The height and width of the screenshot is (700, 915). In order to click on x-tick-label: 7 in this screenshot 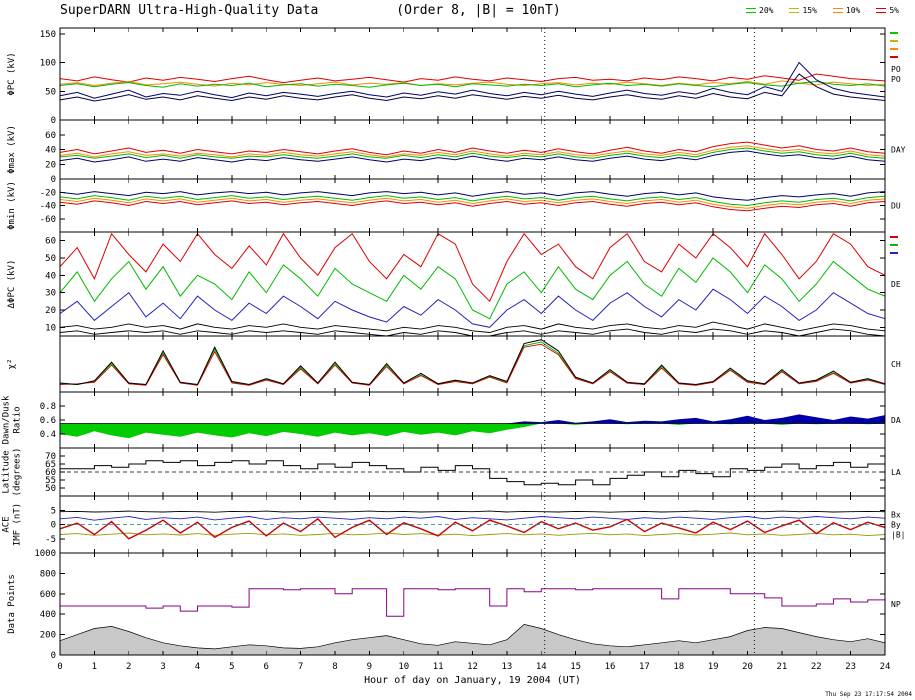, I will do `click(300, 667)`.